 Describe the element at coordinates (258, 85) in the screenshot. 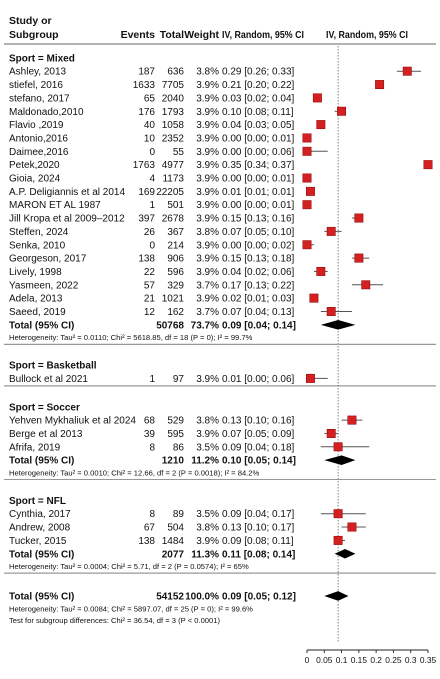

I see `study-ci: 0.21 [0.20; 0.22]` at that location.